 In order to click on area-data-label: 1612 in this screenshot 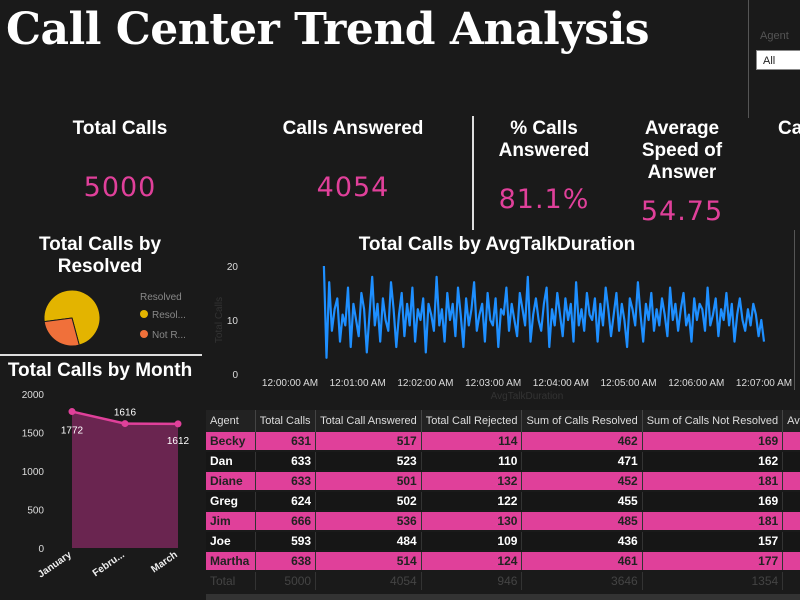, I will do `click(178, 441)`.